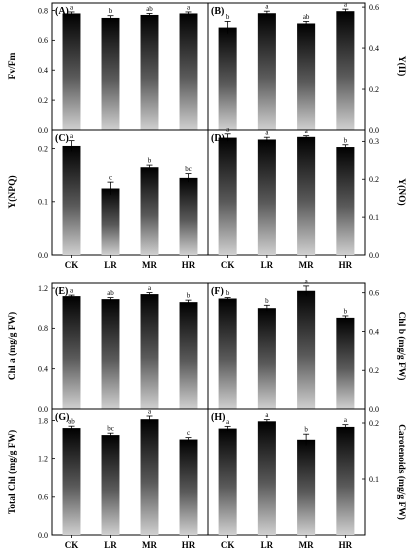 This screenshot has width=420, height=550. What do you see at coordinates (218, 417) in the screenshot?
I see `panel-label: (H)` at bounding box center [218, 417].